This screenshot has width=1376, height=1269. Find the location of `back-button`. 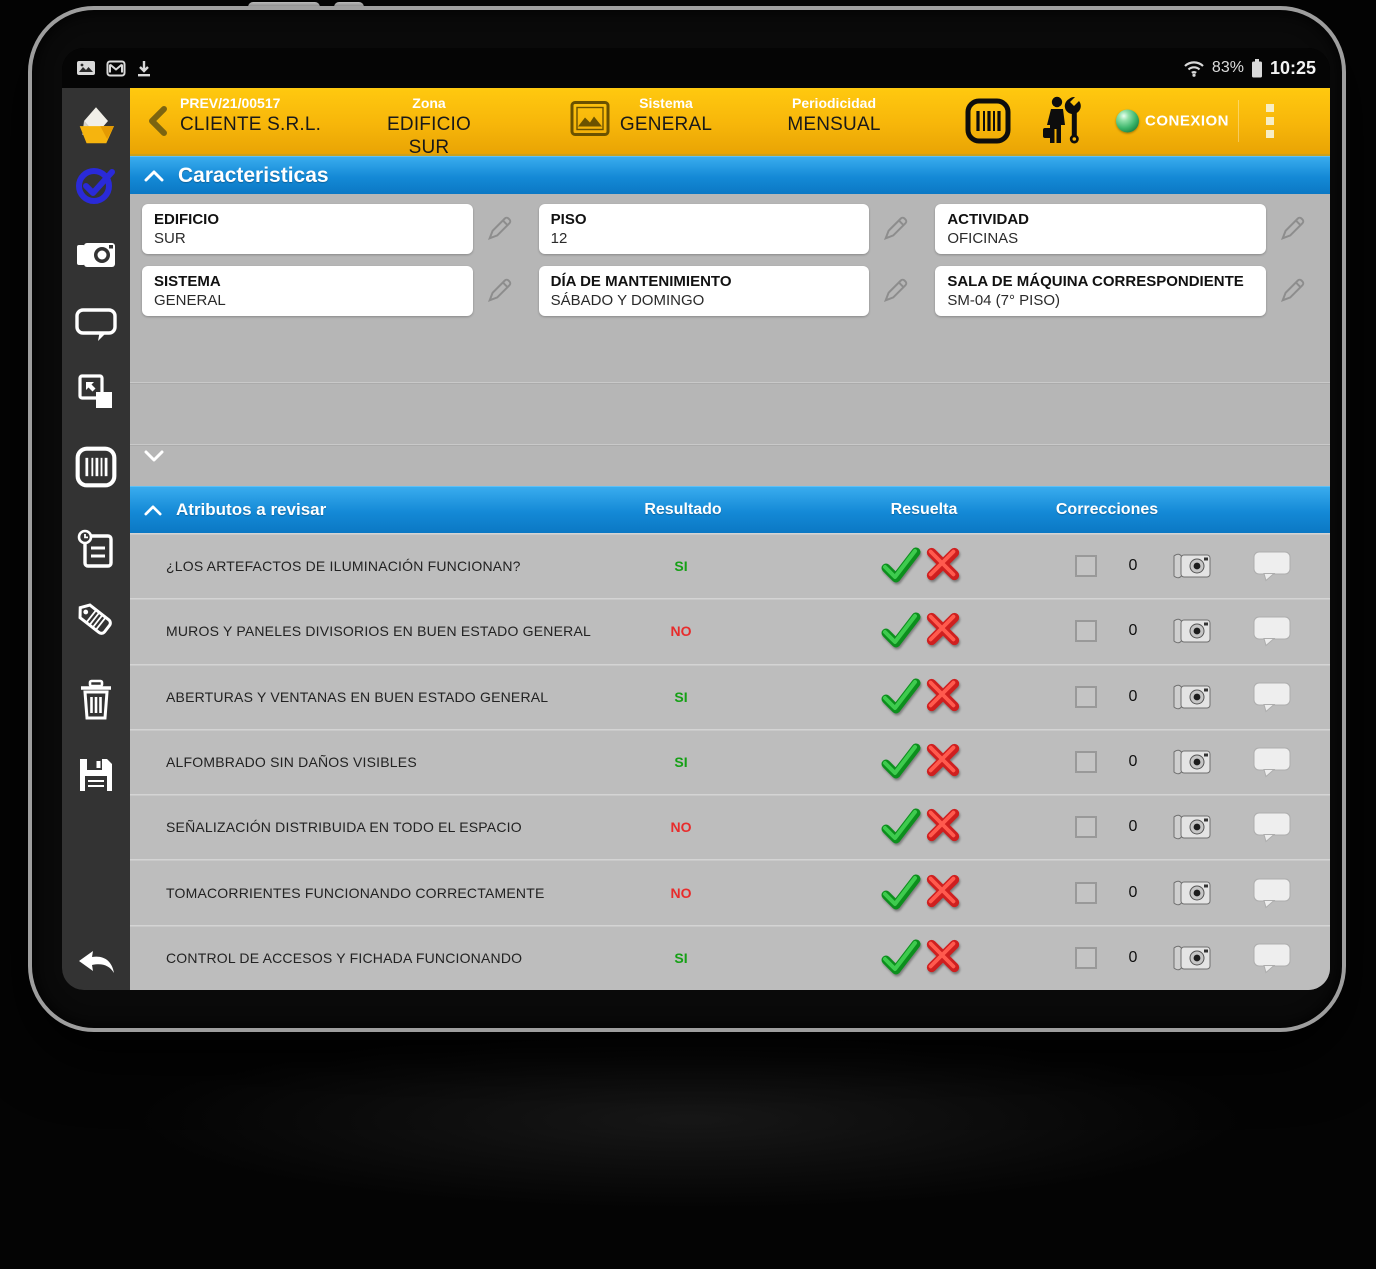

back-button is located at coordinates (157, 121).